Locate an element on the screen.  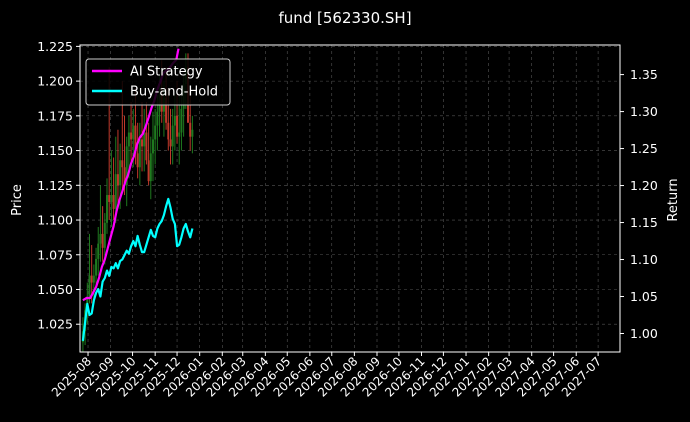
y-tick-label: 1.225 is located at coordinates (55, 46).